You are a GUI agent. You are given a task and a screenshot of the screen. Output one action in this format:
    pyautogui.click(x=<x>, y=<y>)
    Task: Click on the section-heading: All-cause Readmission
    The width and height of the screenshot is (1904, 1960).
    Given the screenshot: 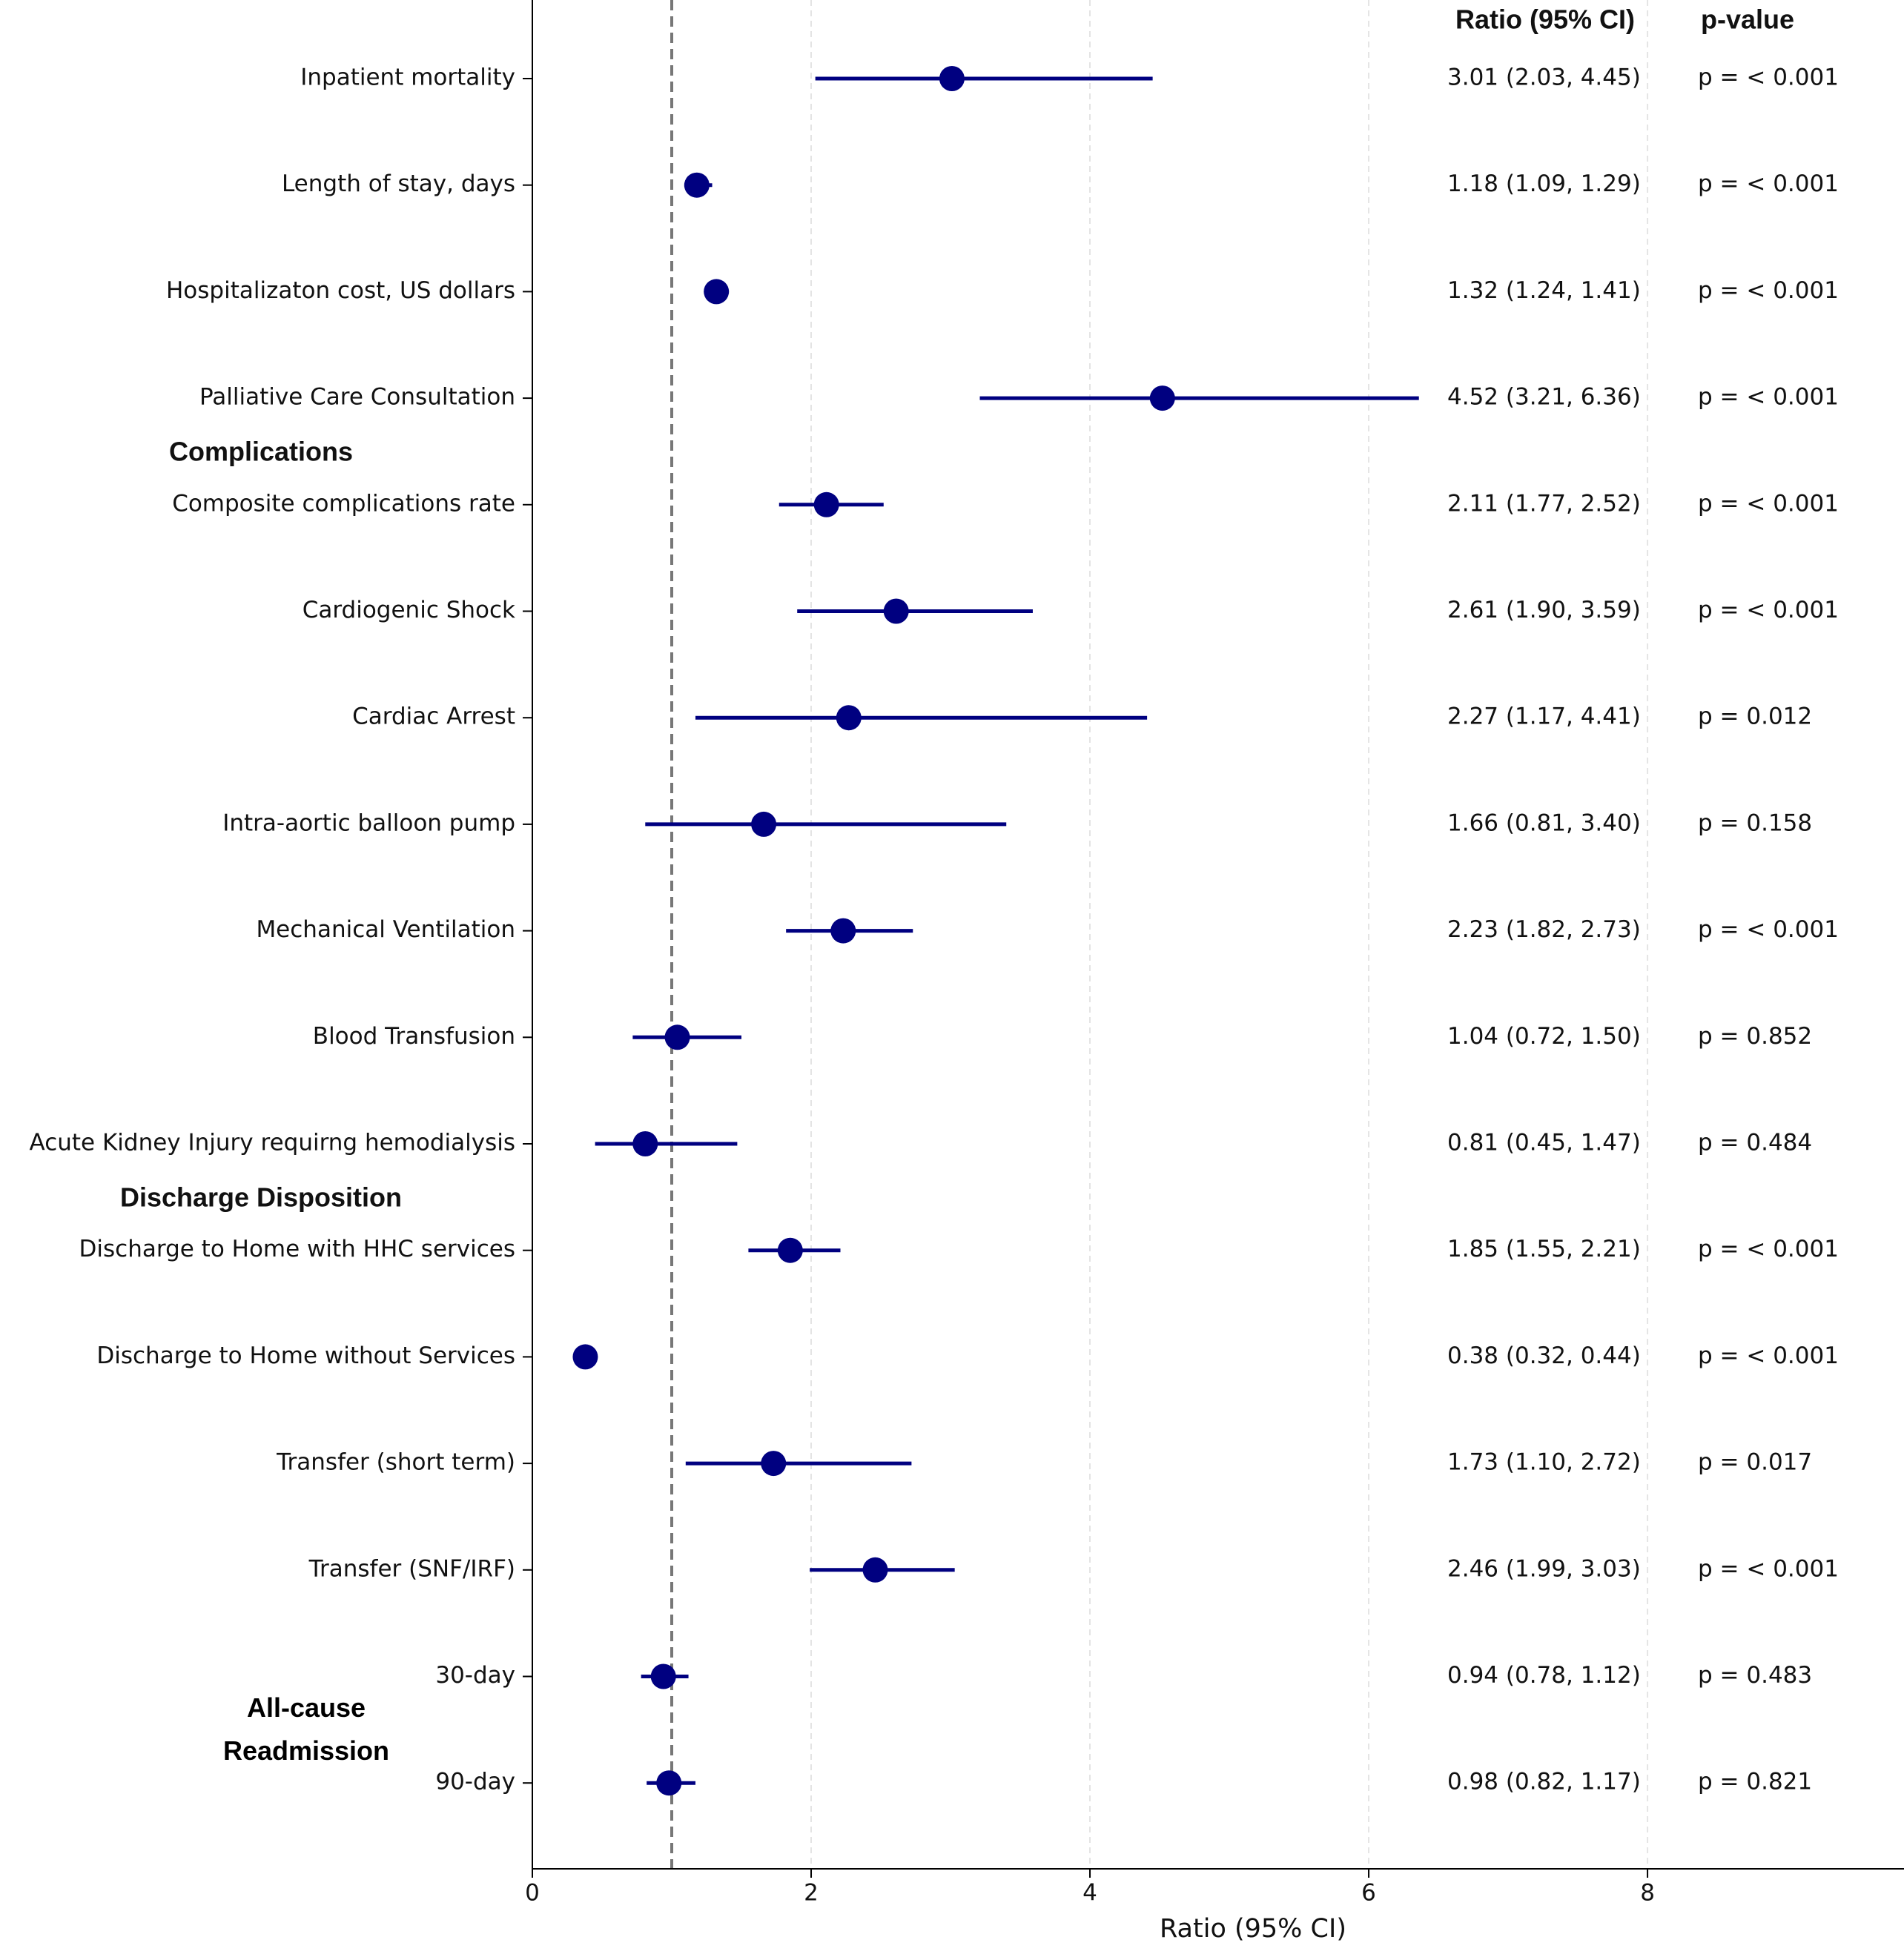 What is the action you would take?
    pyautogui.click(x=306, y=1729)
    